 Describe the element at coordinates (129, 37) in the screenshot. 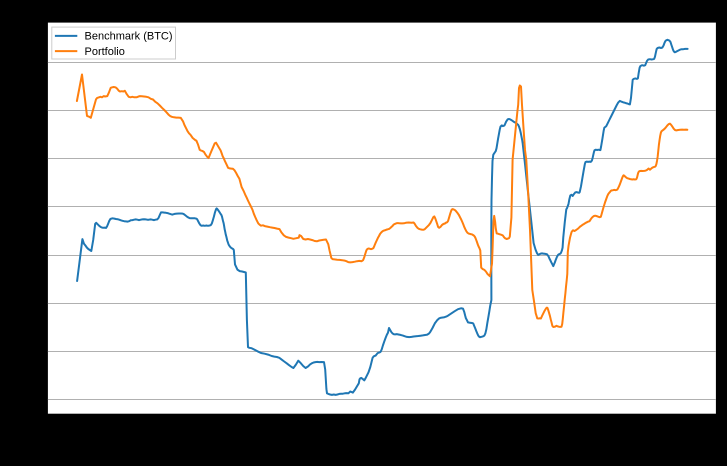

I see `svg-text: Benchmark (BTC)` at that location.